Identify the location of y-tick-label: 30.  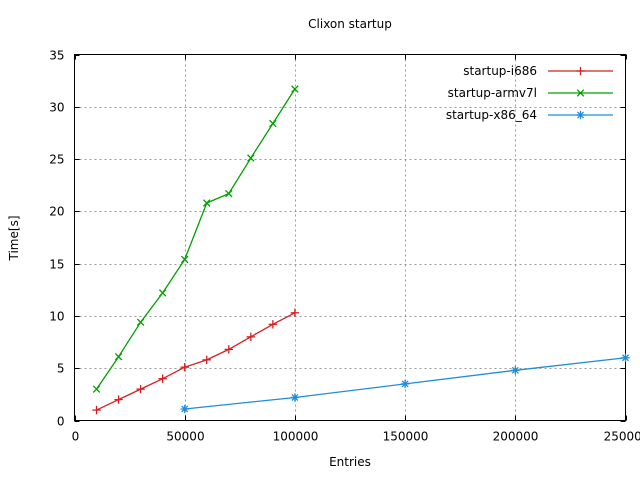
(56, 108).